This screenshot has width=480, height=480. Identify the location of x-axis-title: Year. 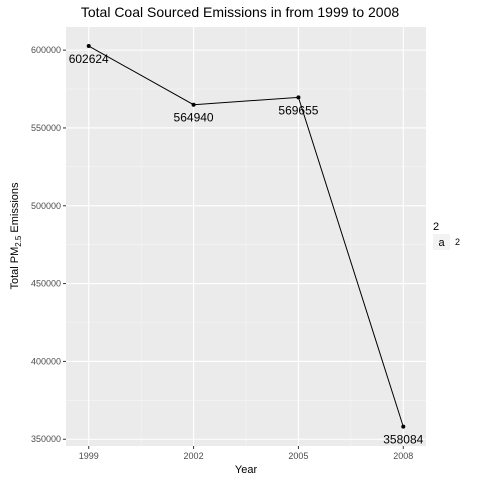
(246, 470).